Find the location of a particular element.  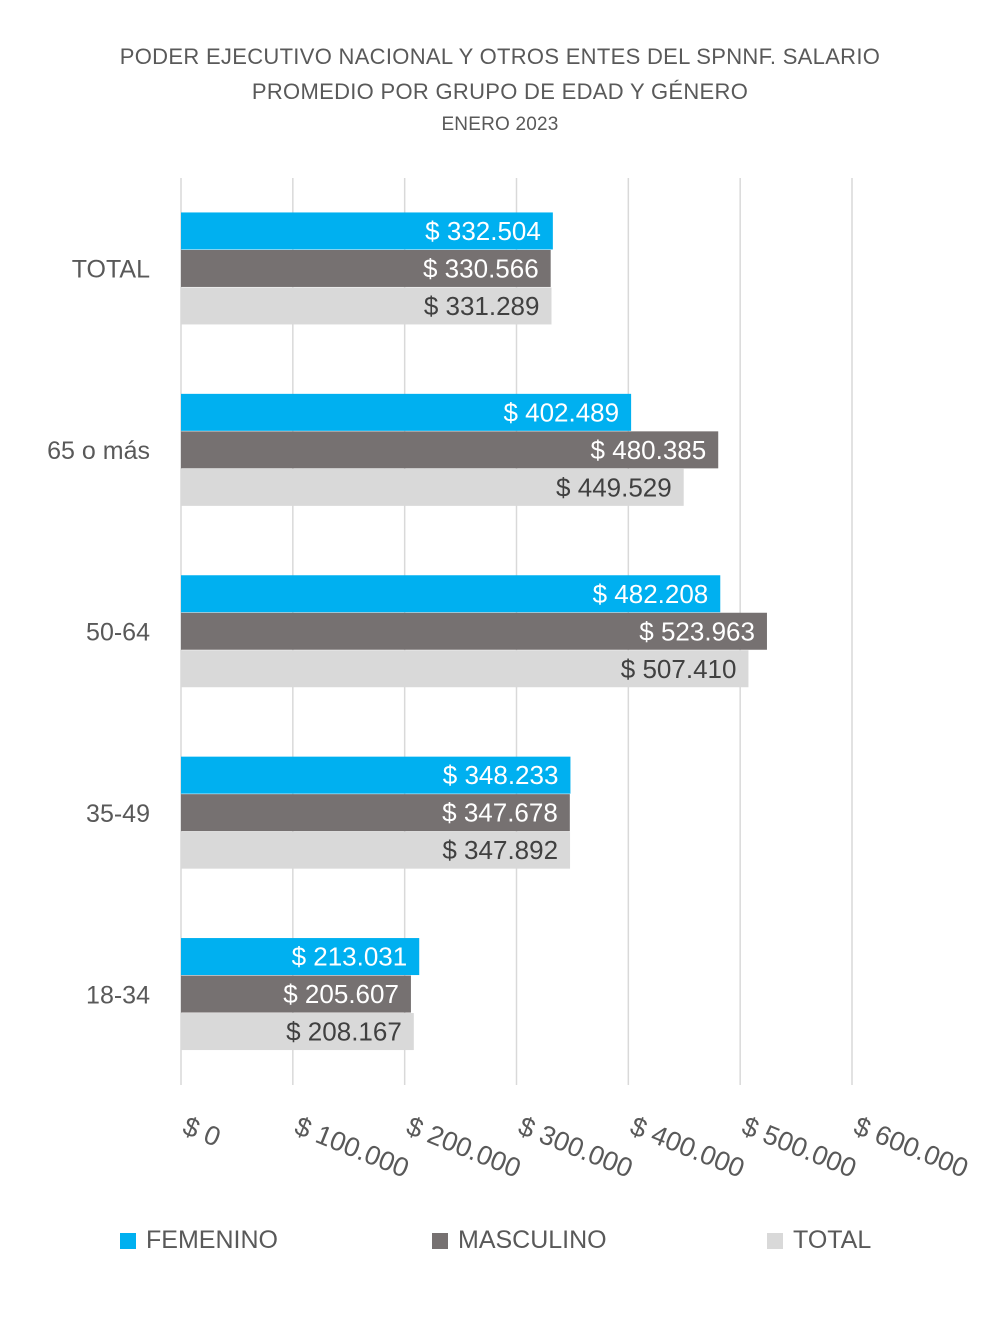

legend-label-total: TOTAL is located at coordinates (832, 1240).